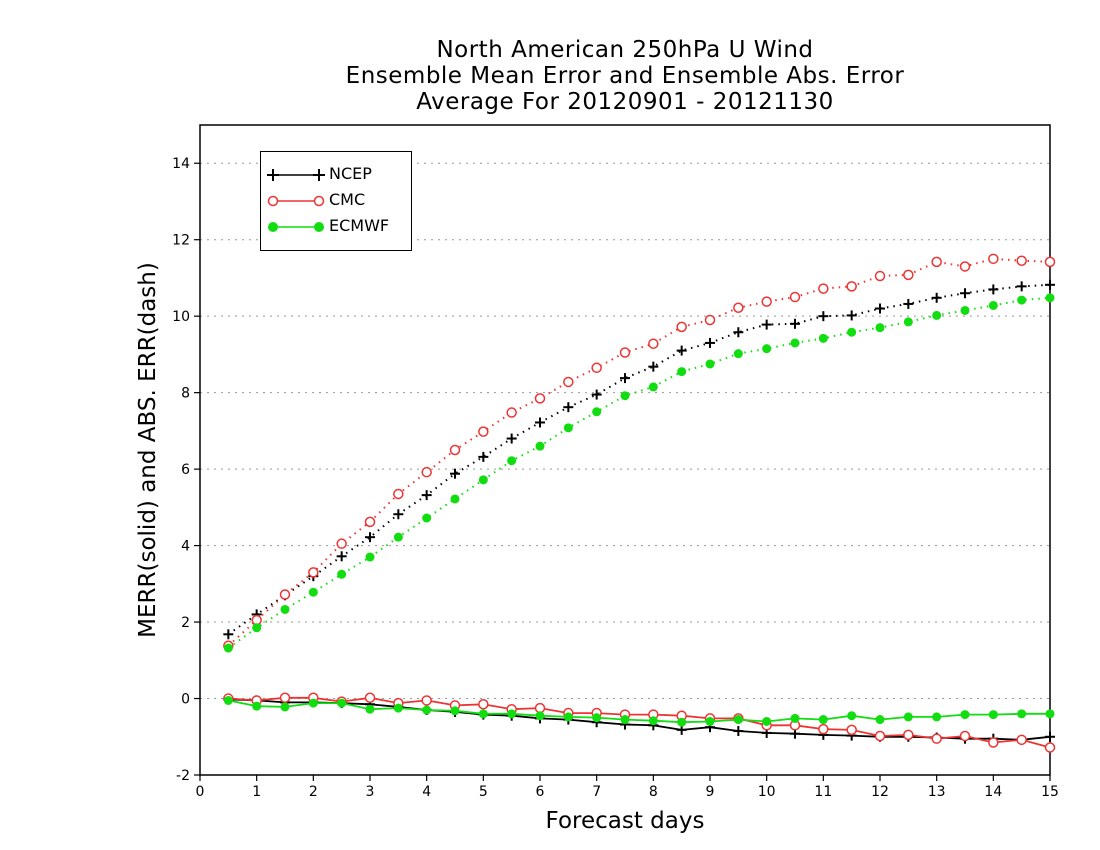  What do you see at coordinates (313, 792) in the screenshot?
I see `x-tick-label-2: 2` at bounding box center [313, 792].